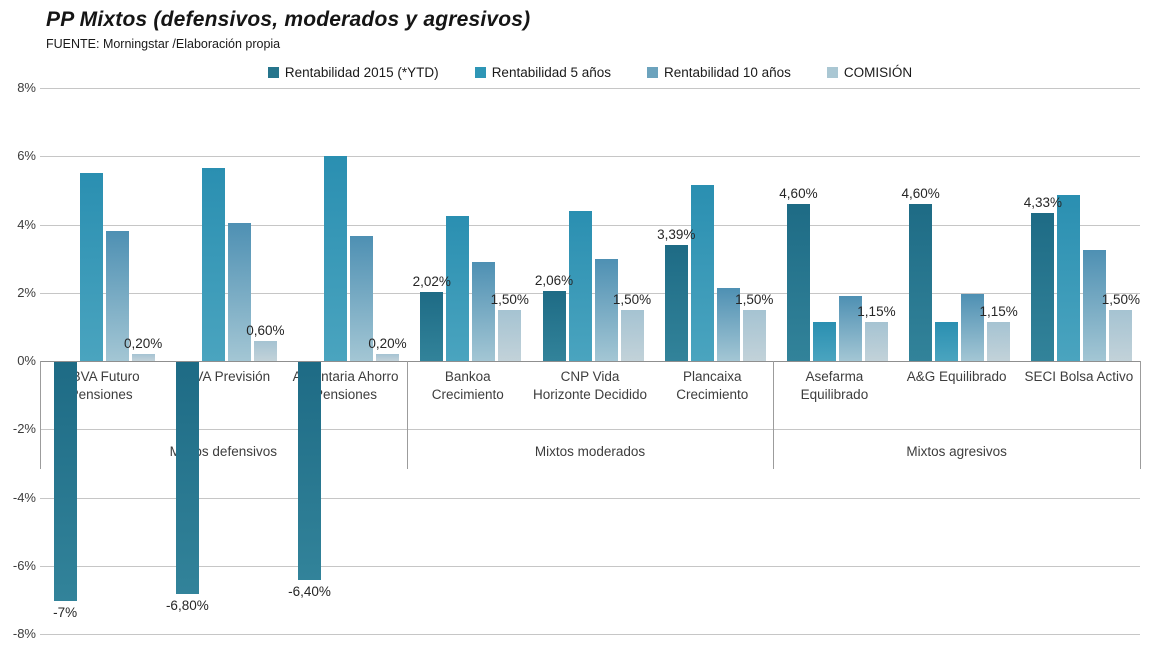  What do you see at coordinates (26, 156) in the screenshot?
I see `y-axis-tick-label: 6%` at bounding box center [26, 156].